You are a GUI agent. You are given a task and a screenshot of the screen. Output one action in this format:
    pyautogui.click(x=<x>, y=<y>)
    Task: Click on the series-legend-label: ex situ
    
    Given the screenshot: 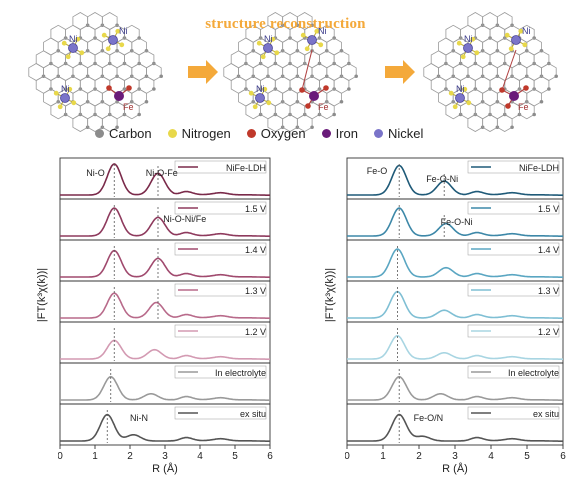 What is the action you would take?
    pyautogui.click(x=546, y=414)
    